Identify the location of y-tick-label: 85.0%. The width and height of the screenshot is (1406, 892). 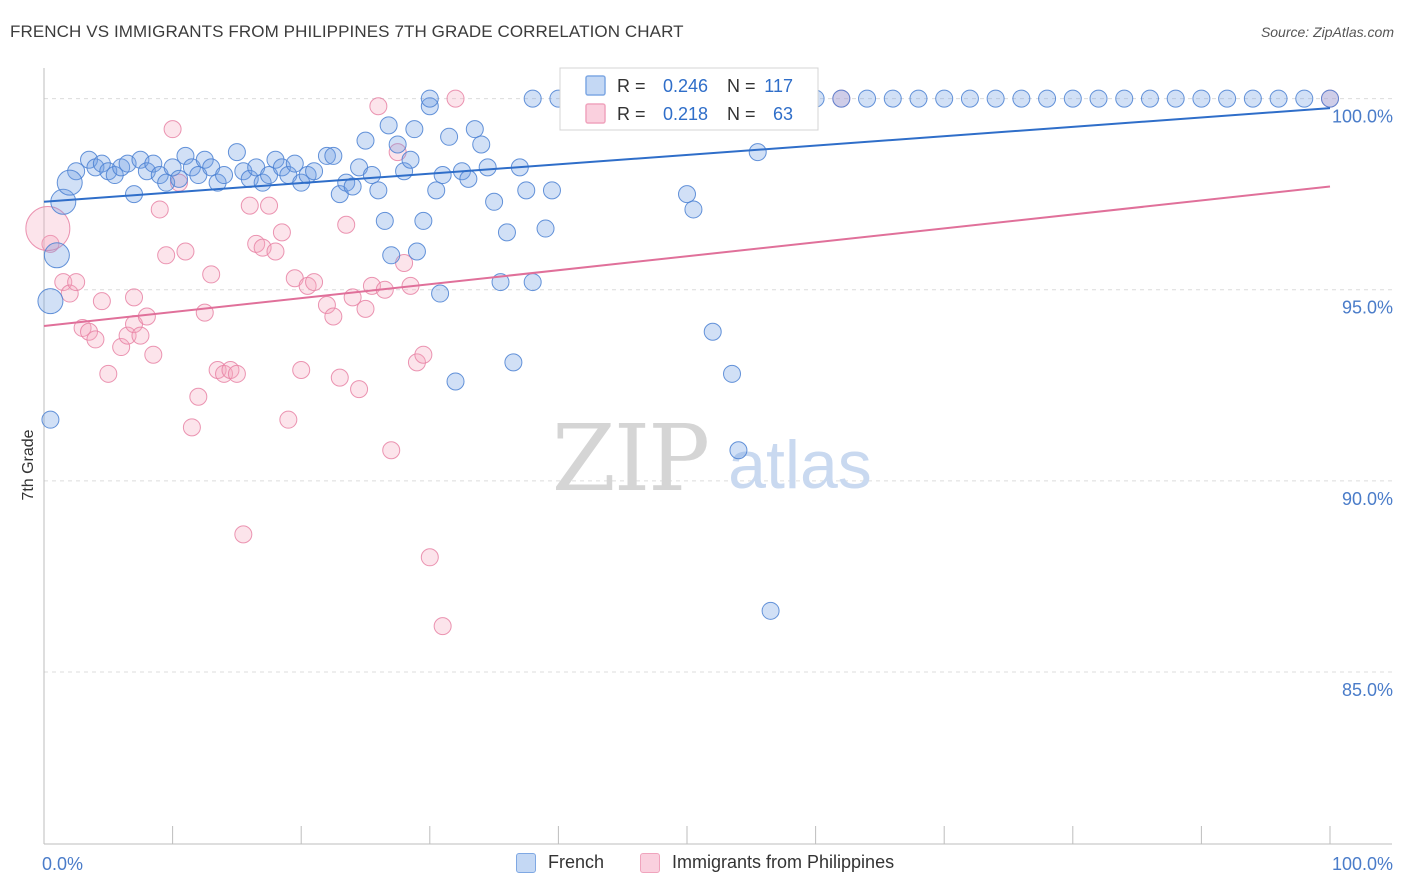
(1367, 690).